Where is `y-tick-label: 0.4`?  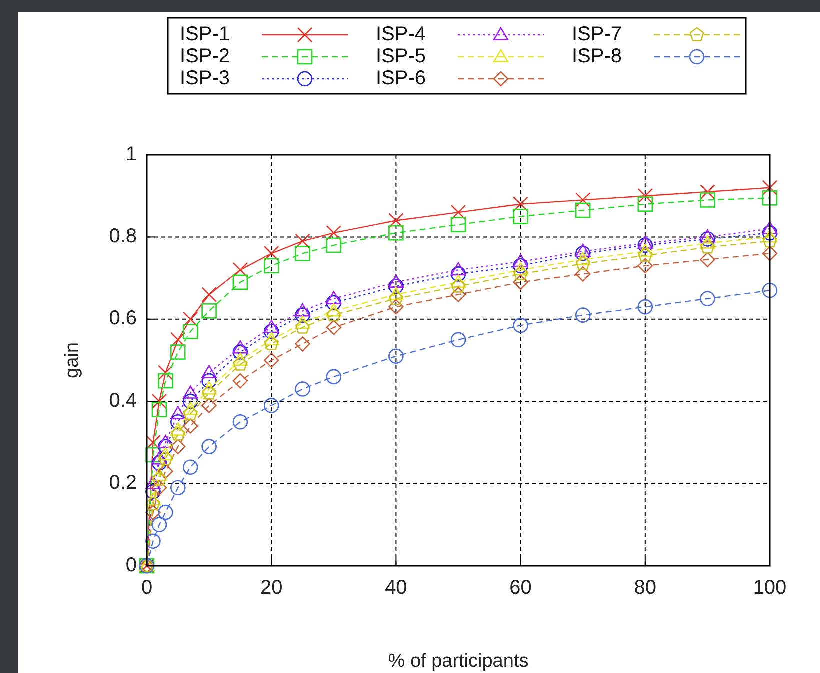
y-tick-label: 0.4 is located at coordinates (123, 401).